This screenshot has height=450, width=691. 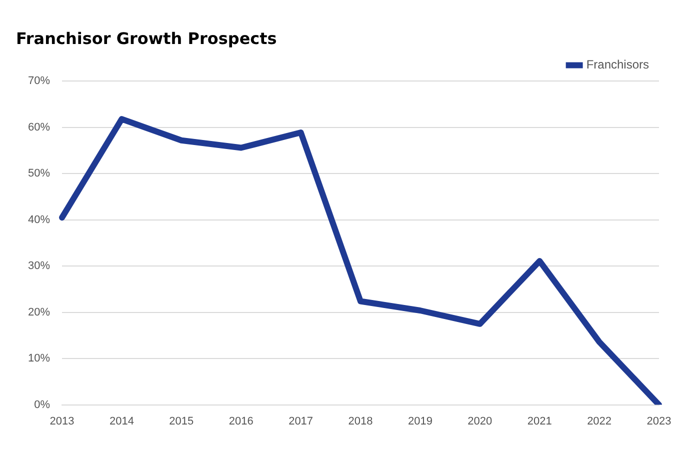 What do you see at coordinates (39, 312) in the screenshot?
I see `y-tick-label: 20%` at bounding box center [39, 312].